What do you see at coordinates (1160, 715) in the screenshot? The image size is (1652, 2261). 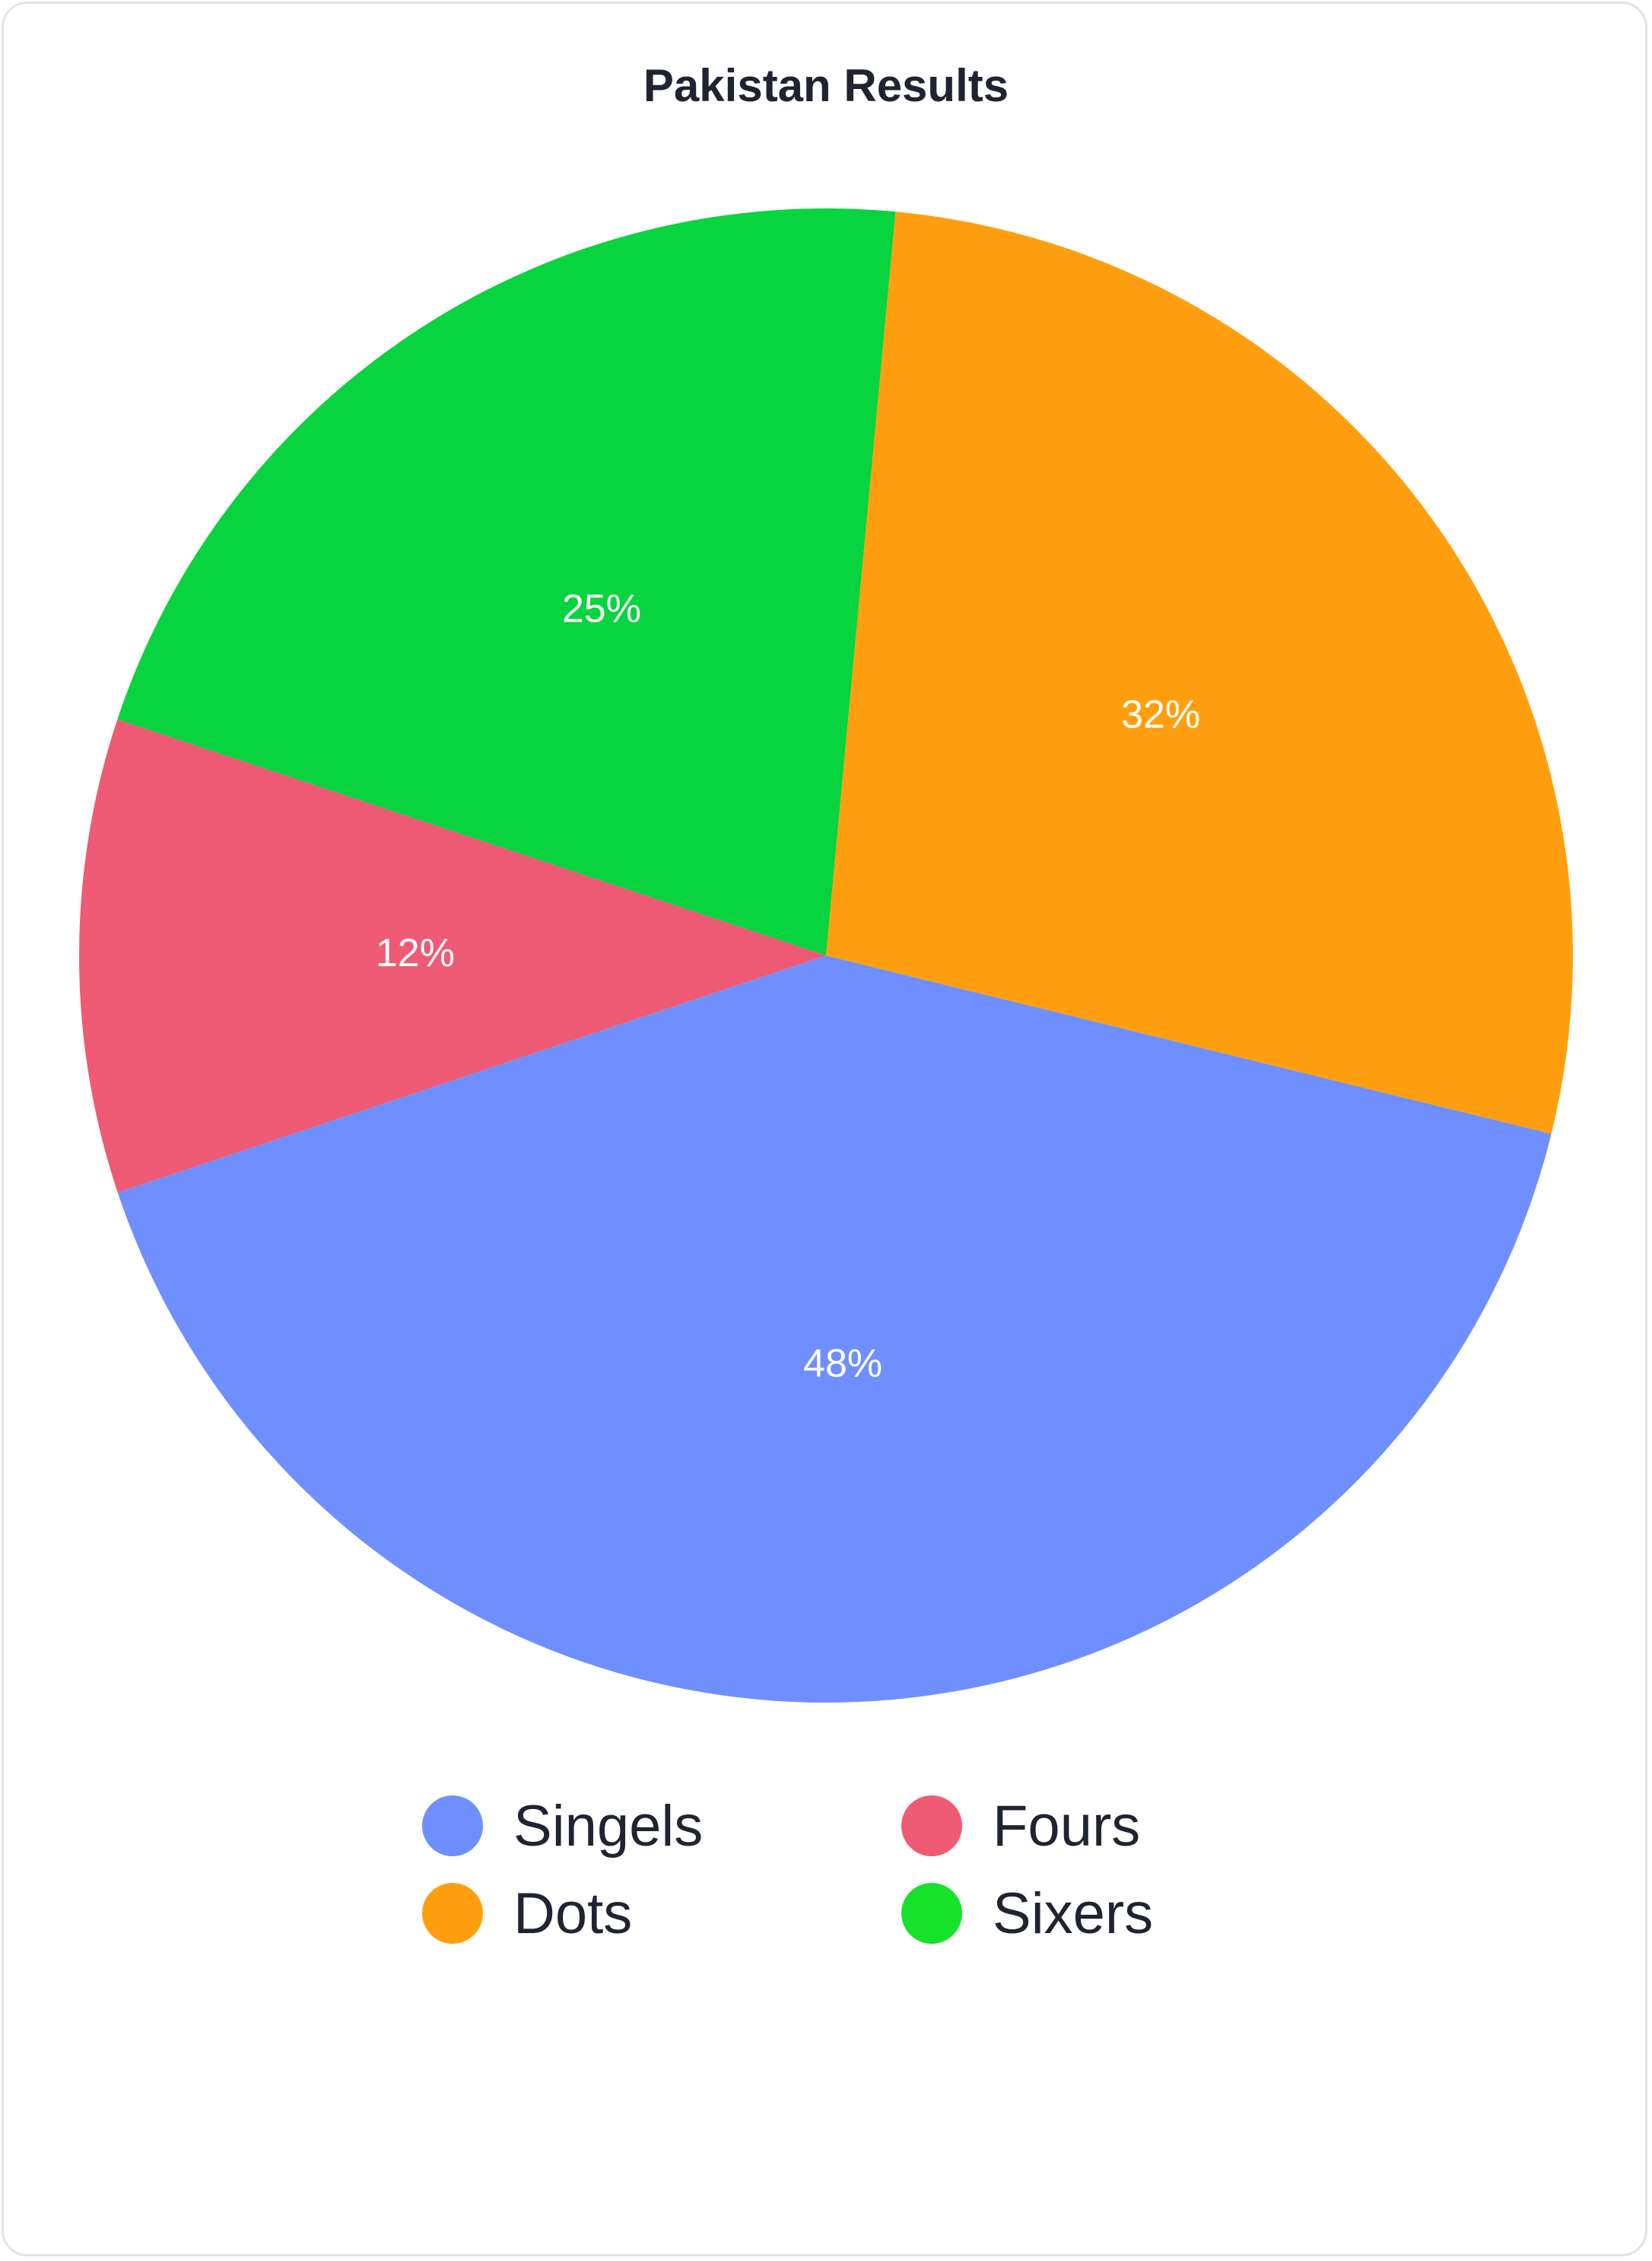 I see `slice-label-dots: 32%` at bounding box center [1160, 715].